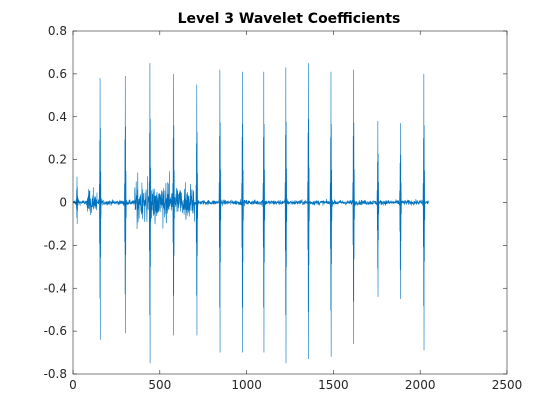  Describe the element at coordinates (57, 31) in the screenshot. I see `y-tick-label: 0.8` at that location.